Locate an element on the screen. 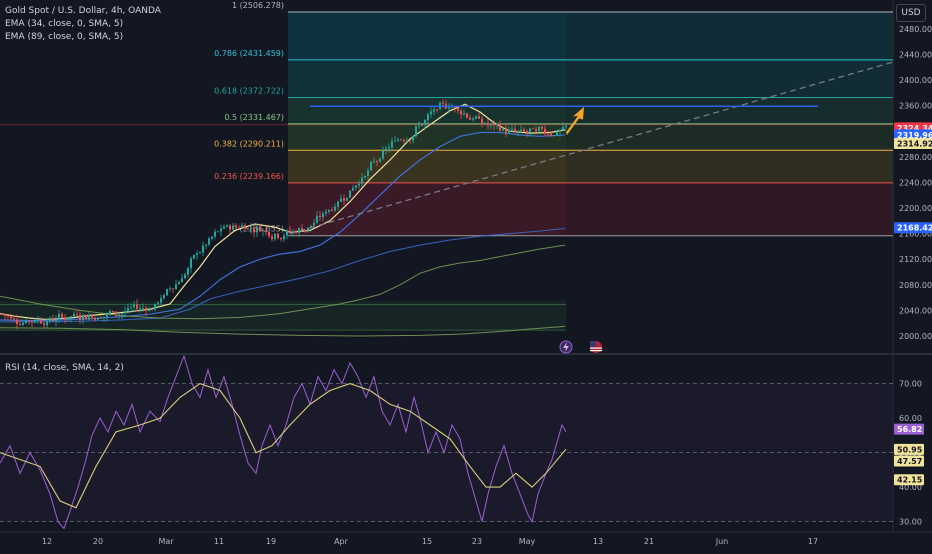 This screenshot has height=554, width=932. time-tick-label: 12 is located at coordinates (47, 541).